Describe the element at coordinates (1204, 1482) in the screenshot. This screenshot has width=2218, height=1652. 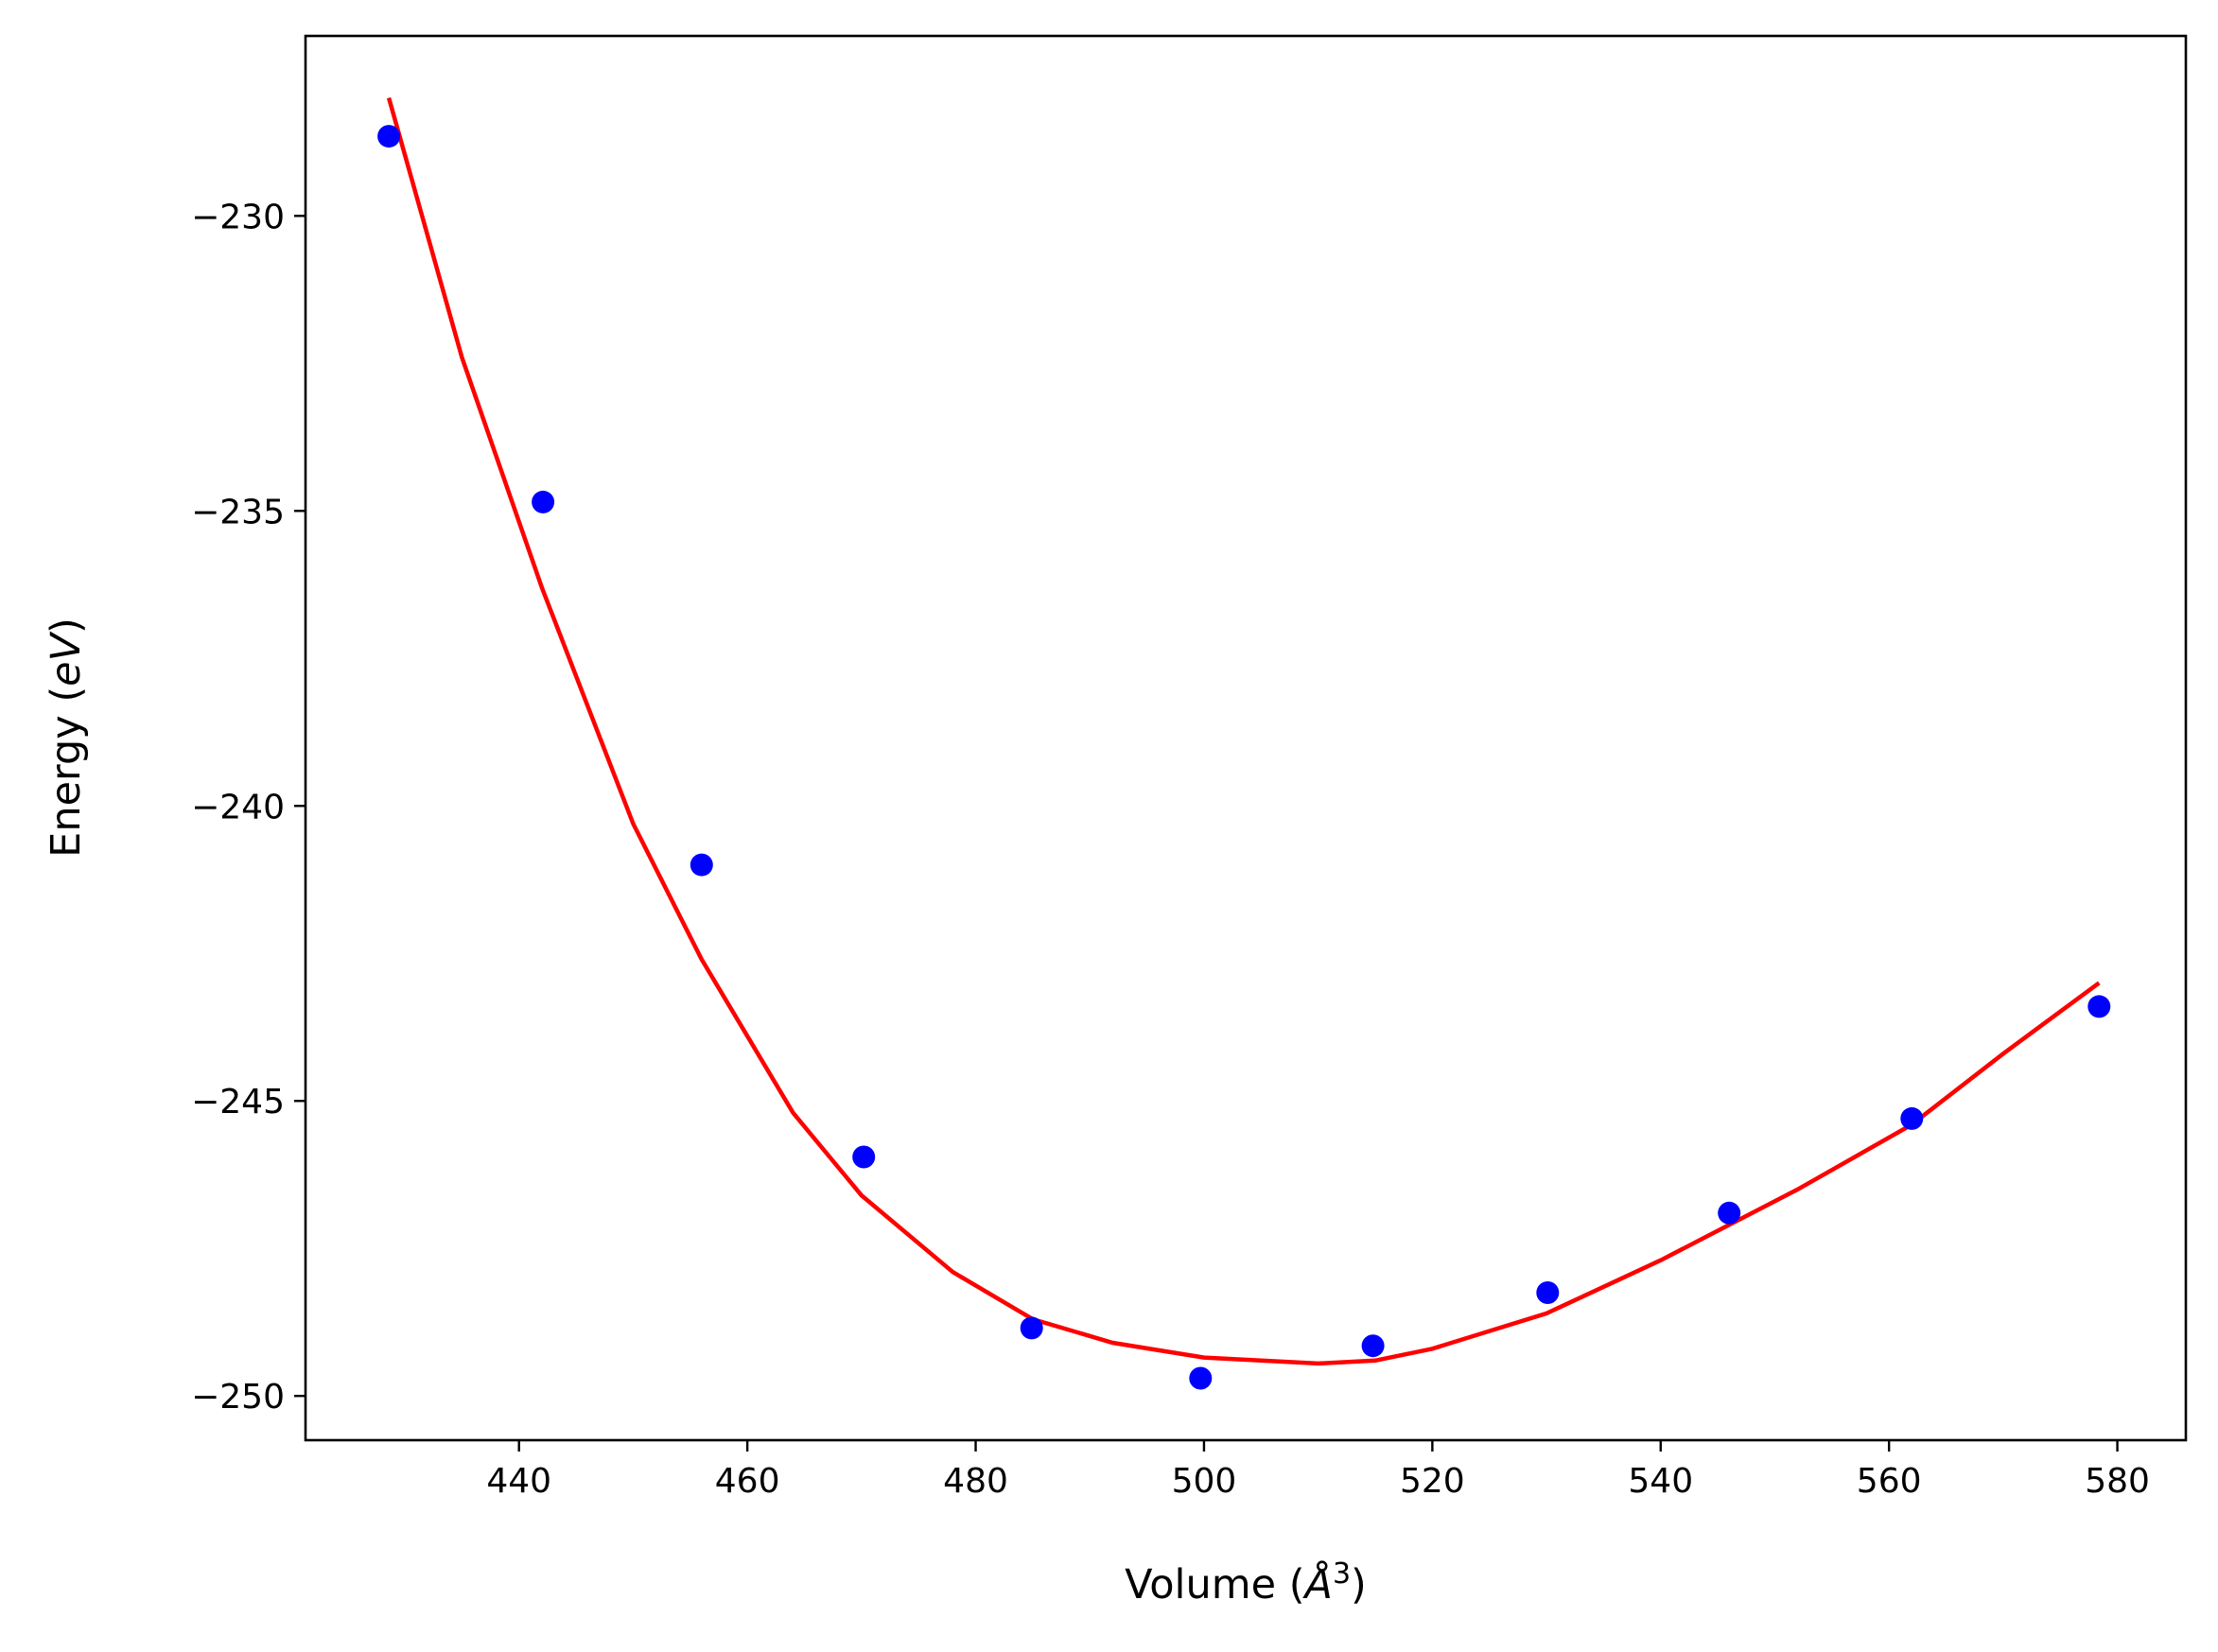
I see `x-tick-label: 500` at that location.